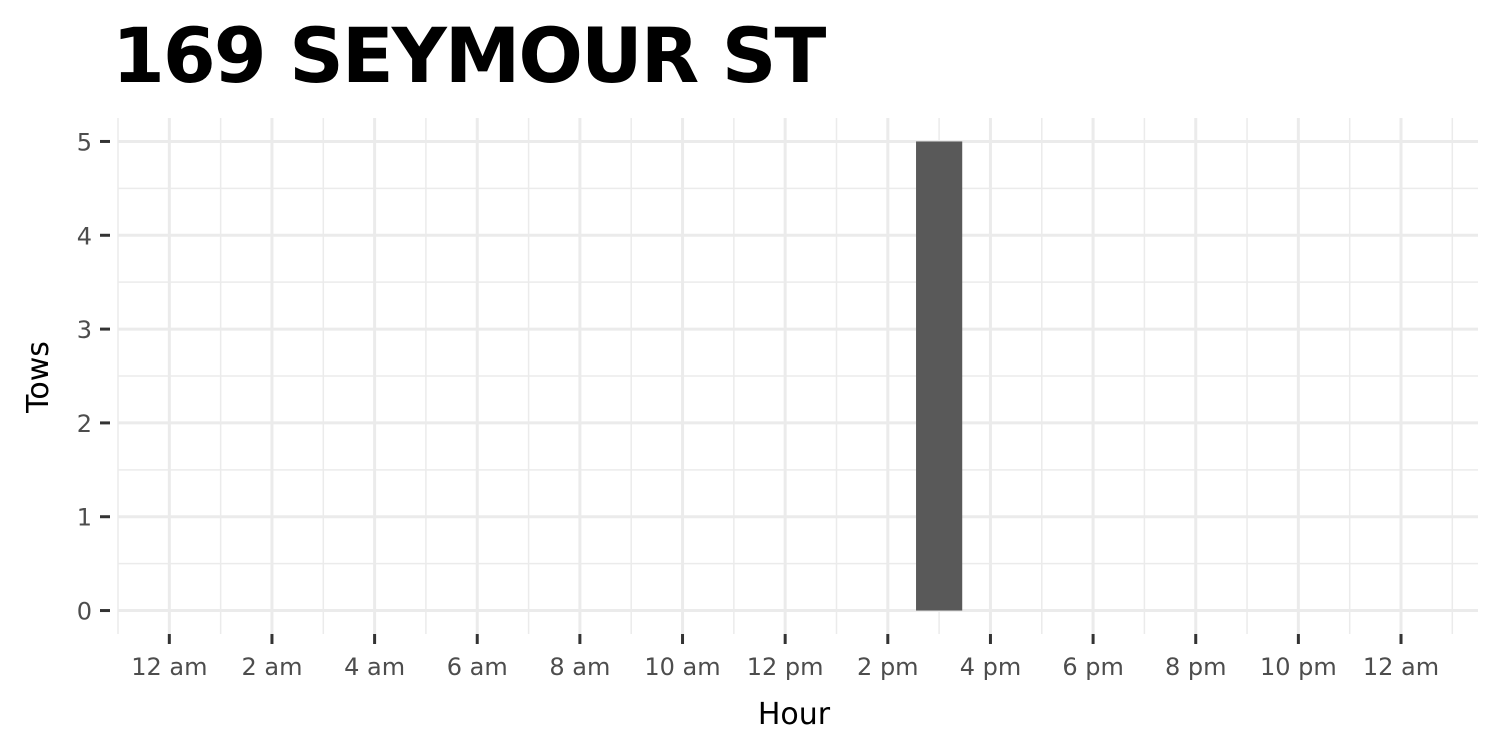  Describe the element at coordinates (682, 667) in the screenshot. I see `x-tick-label: 10 am` at that location.